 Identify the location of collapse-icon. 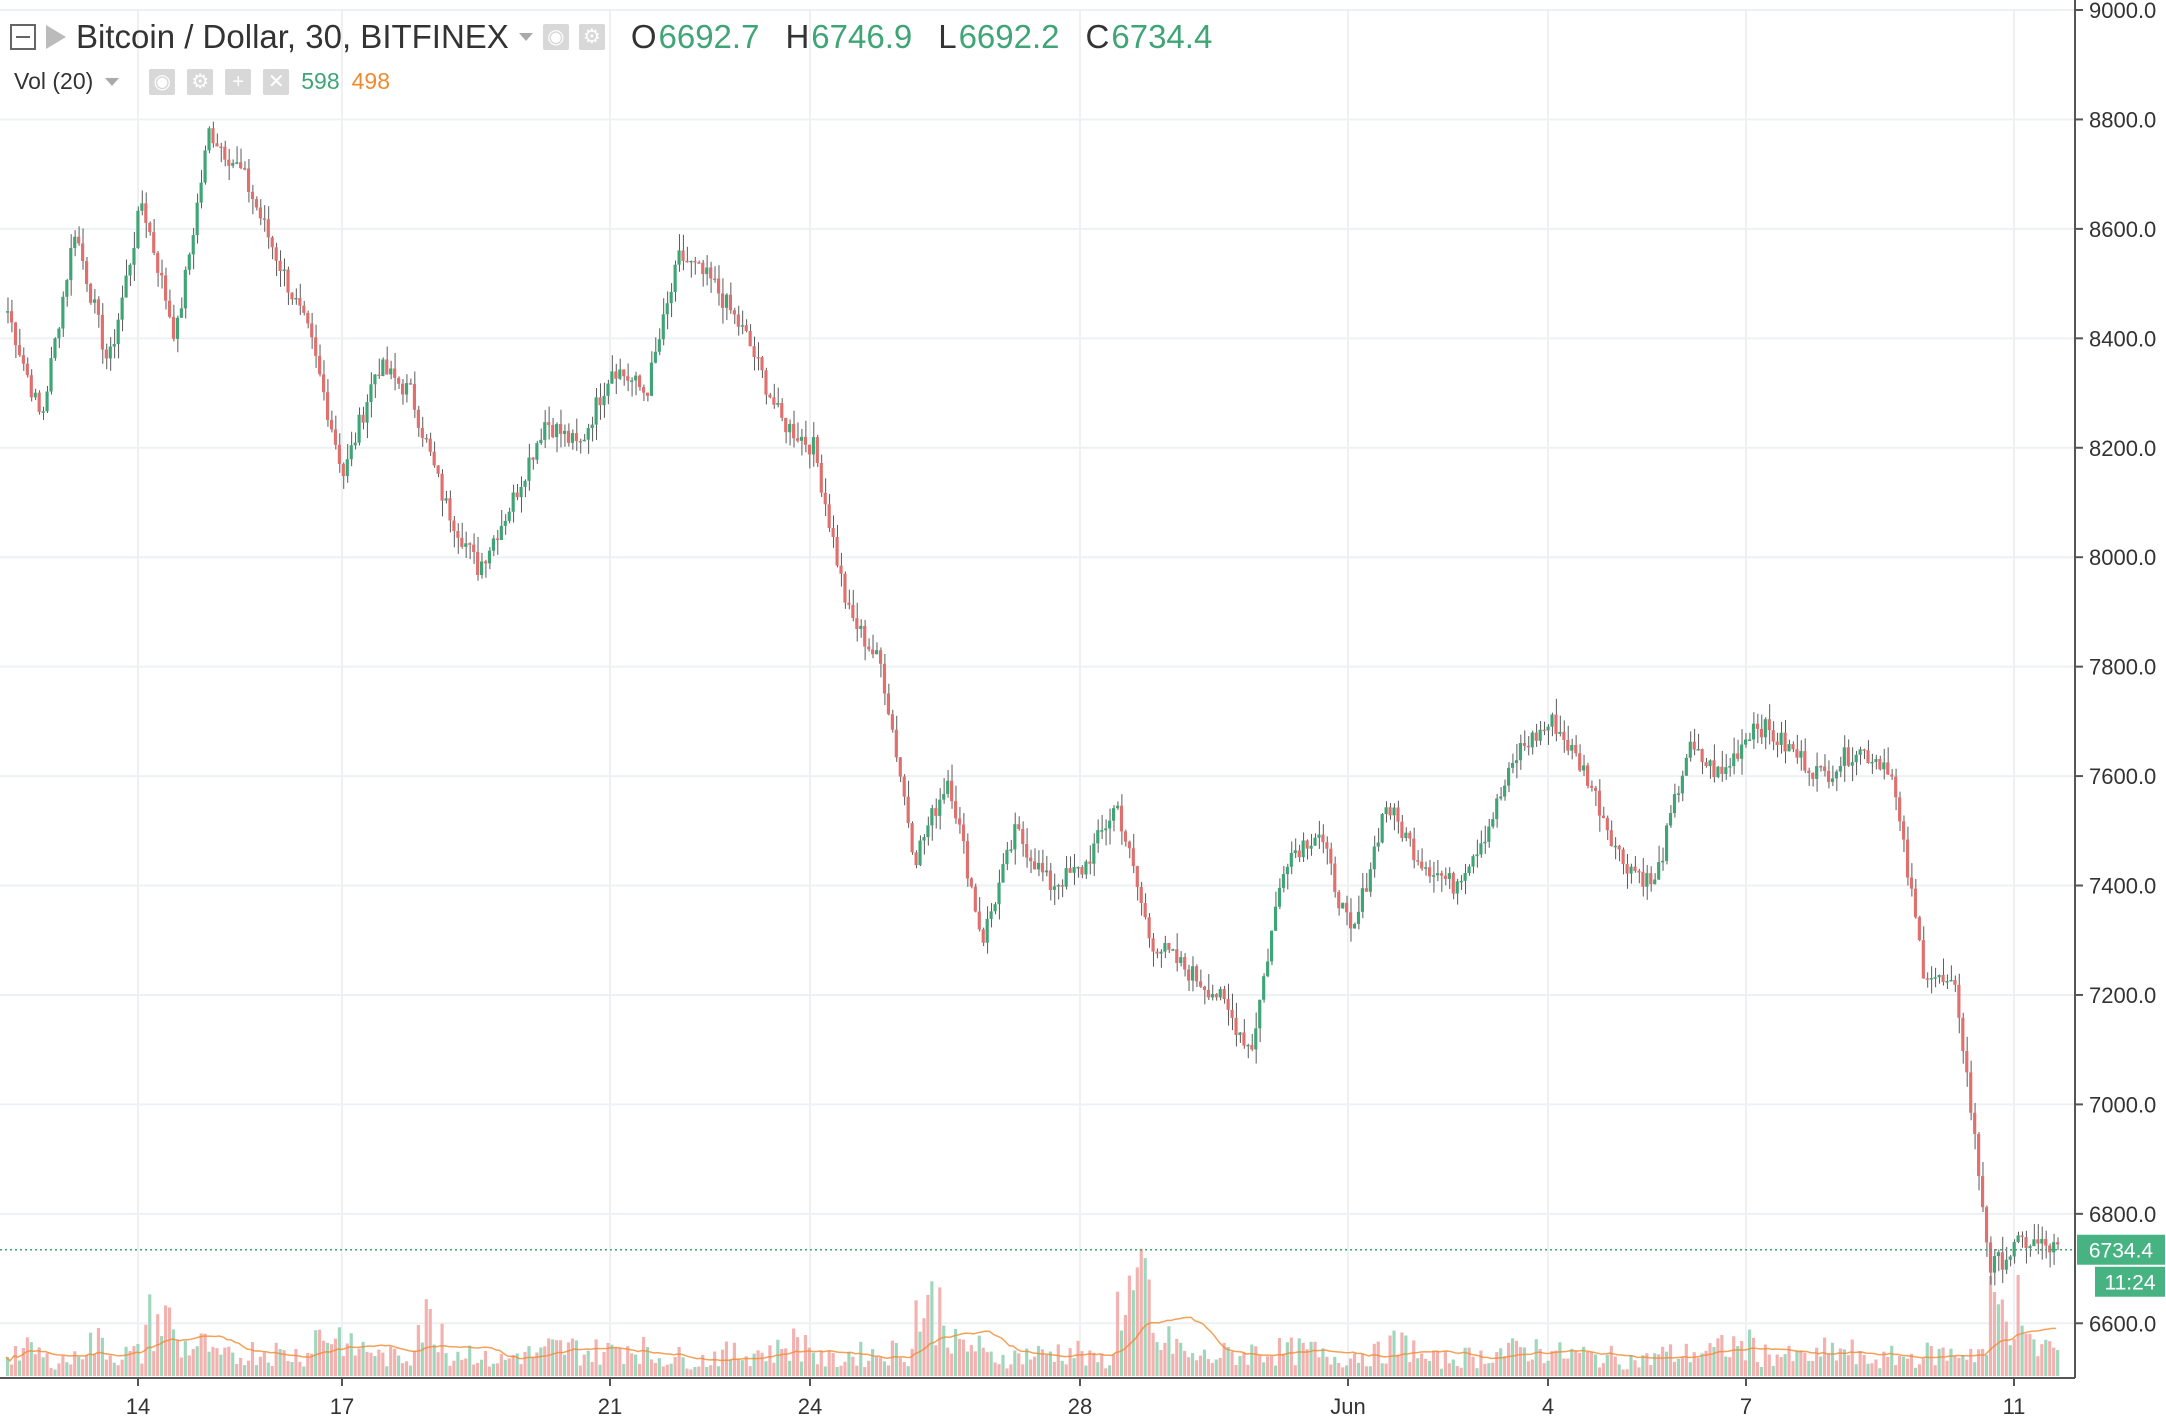
(23, 37).